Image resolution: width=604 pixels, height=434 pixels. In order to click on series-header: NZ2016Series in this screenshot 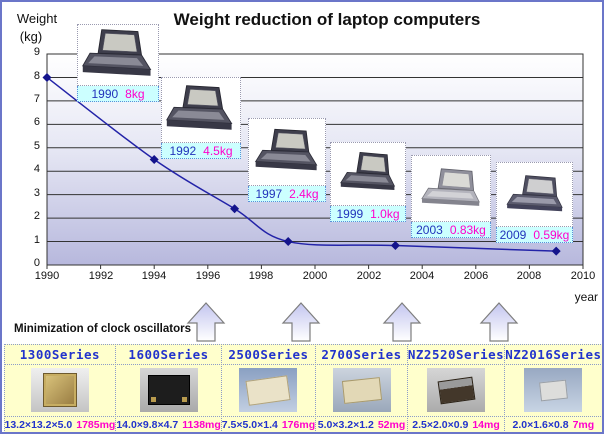, I will do `click(553, 354)`.